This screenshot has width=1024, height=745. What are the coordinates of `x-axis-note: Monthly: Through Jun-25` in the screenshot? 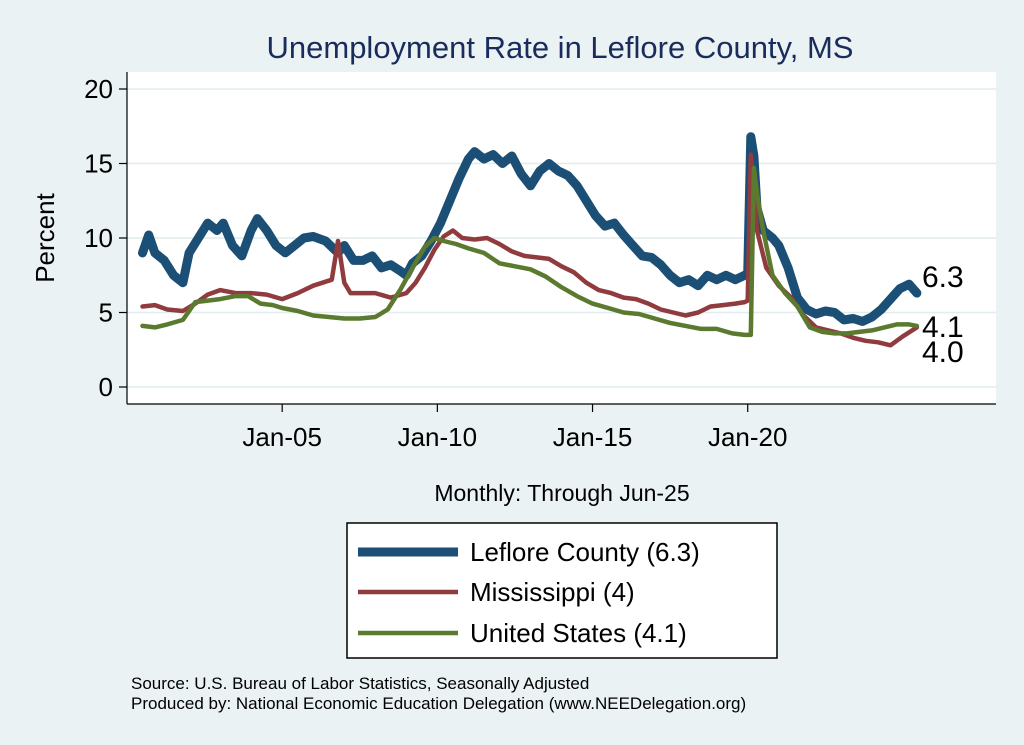 It's located at (561, 493).